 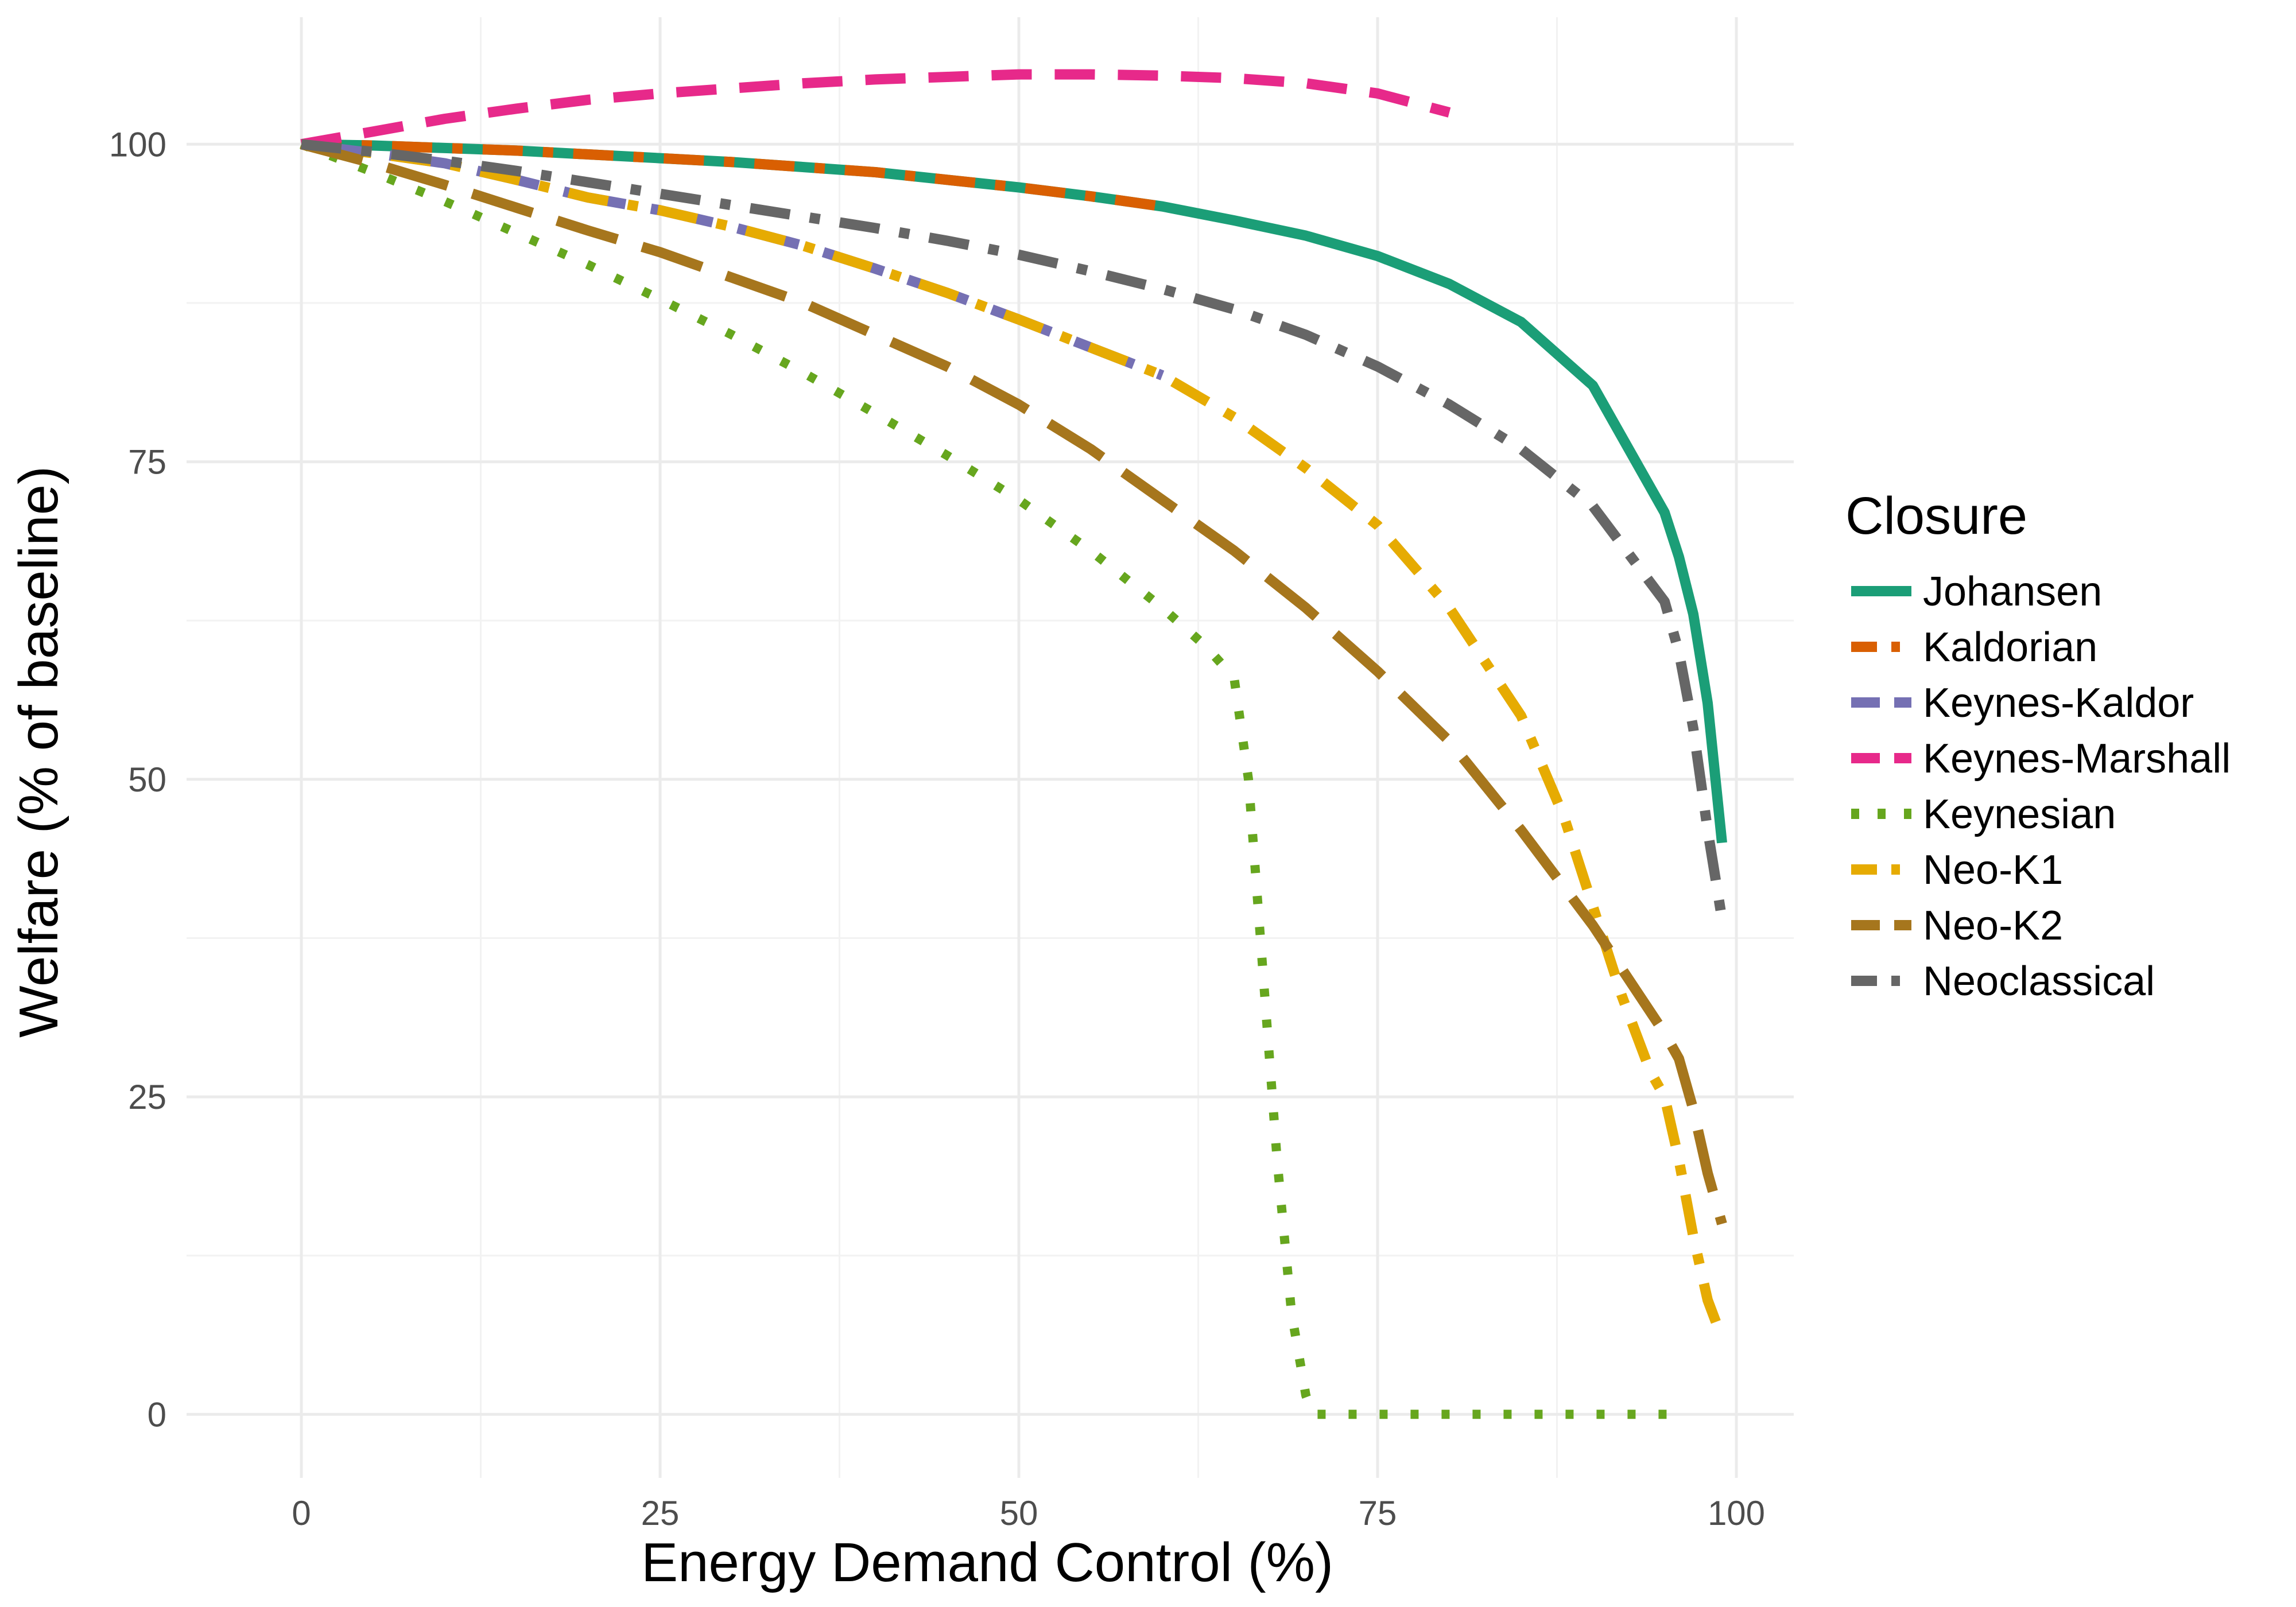 What do you see at coordinates (2010, 647) in the screenshot?
I see `legend-label-kaldorian: Kaldorian` at bounding box center [2010, 647].